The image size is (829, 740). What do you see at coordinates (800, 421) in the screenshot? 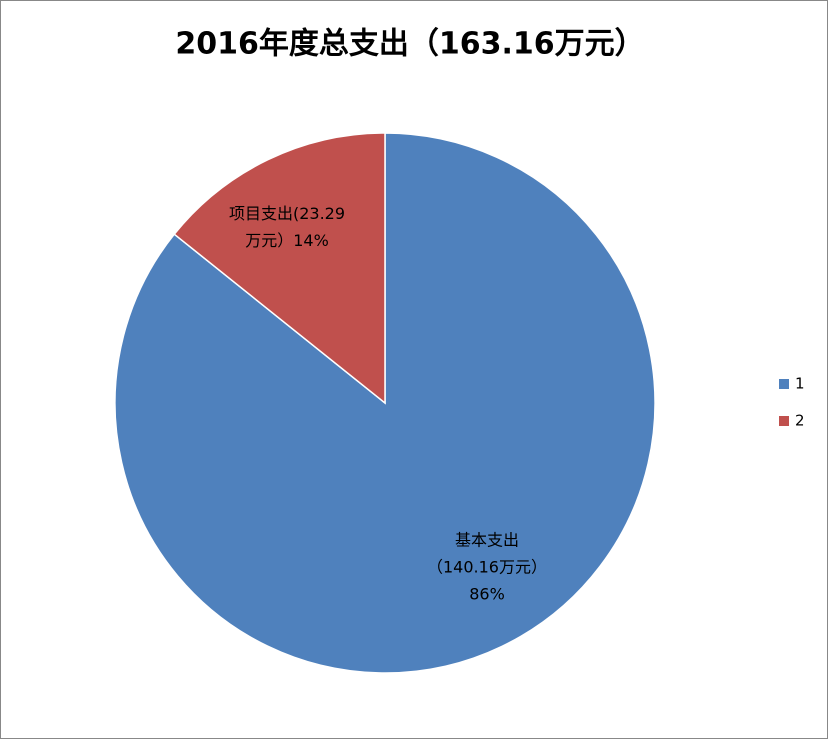
I see `legend-label: 2` at bounding box center [800, 421].